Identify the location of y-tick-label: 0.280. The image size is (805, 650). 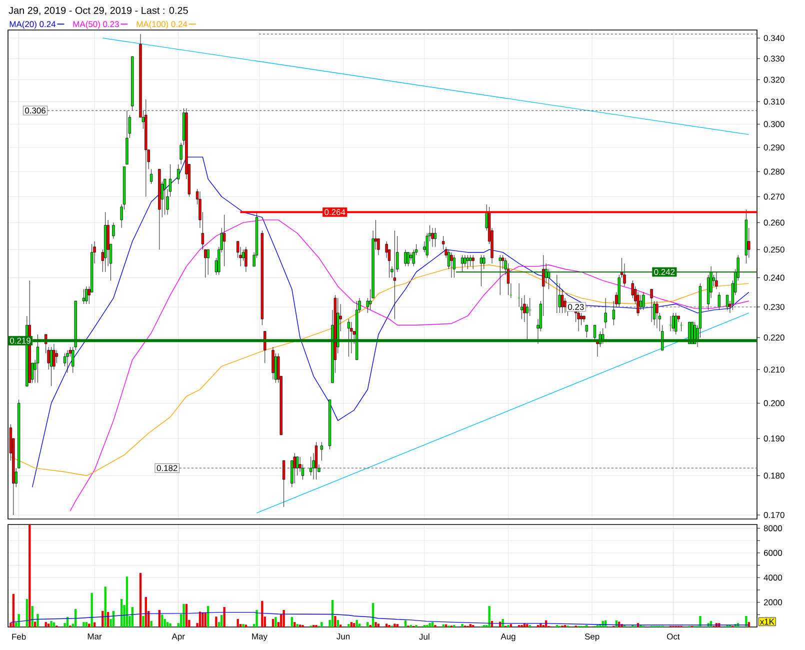
(774, 171).